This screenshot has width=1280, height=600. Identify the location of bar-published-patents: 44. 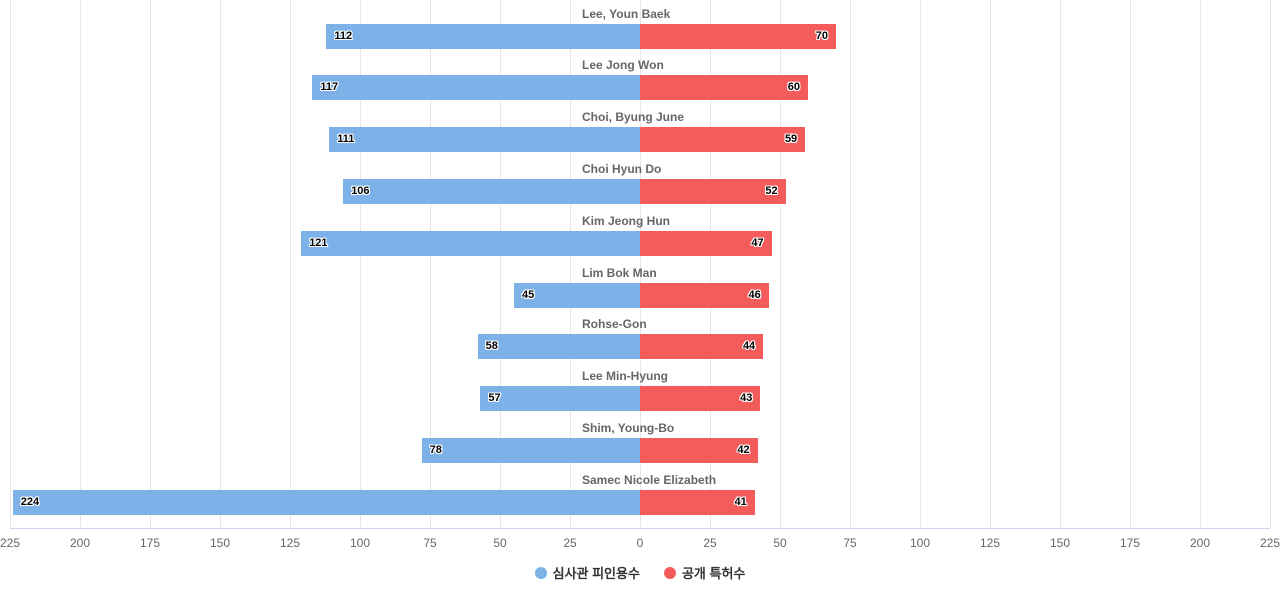
(702, 347).